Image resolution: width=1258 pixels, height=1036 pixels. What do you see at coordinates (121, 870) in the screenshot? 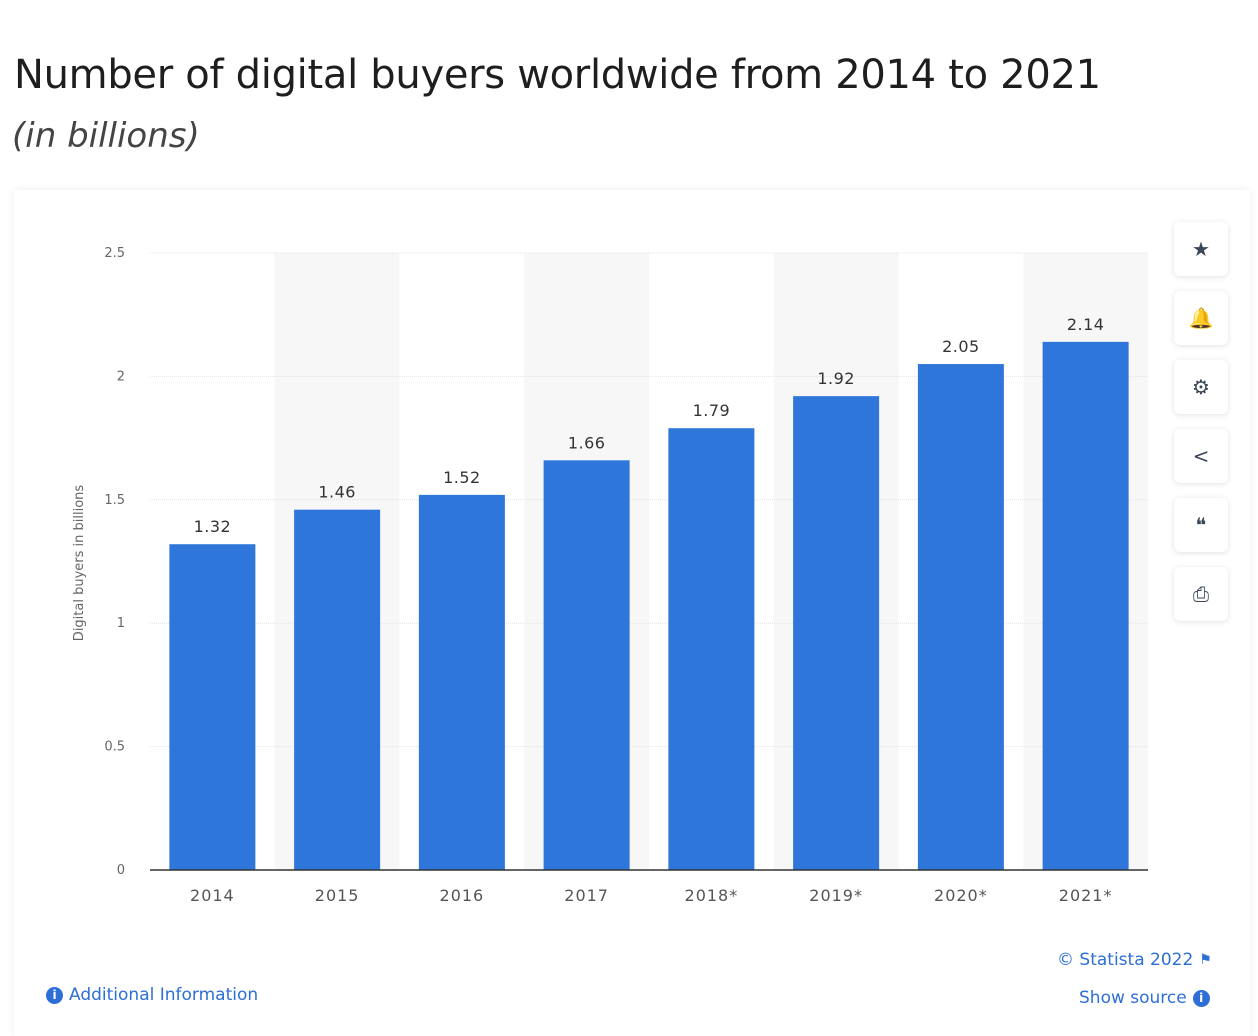
I see `y-tick-label: 0` at bounding box center [121, 870].